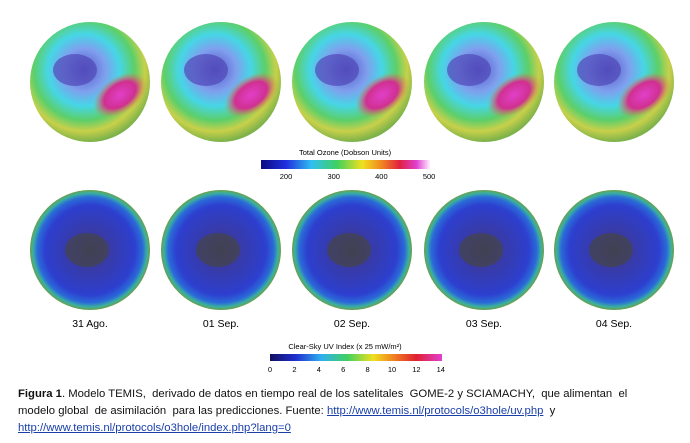 This screenshot has height=443, width=690. What do you see at coordinates (614, 324) in the screenshot?
I see `date-label: 04 Sep.` at bounding box center [614, 324].